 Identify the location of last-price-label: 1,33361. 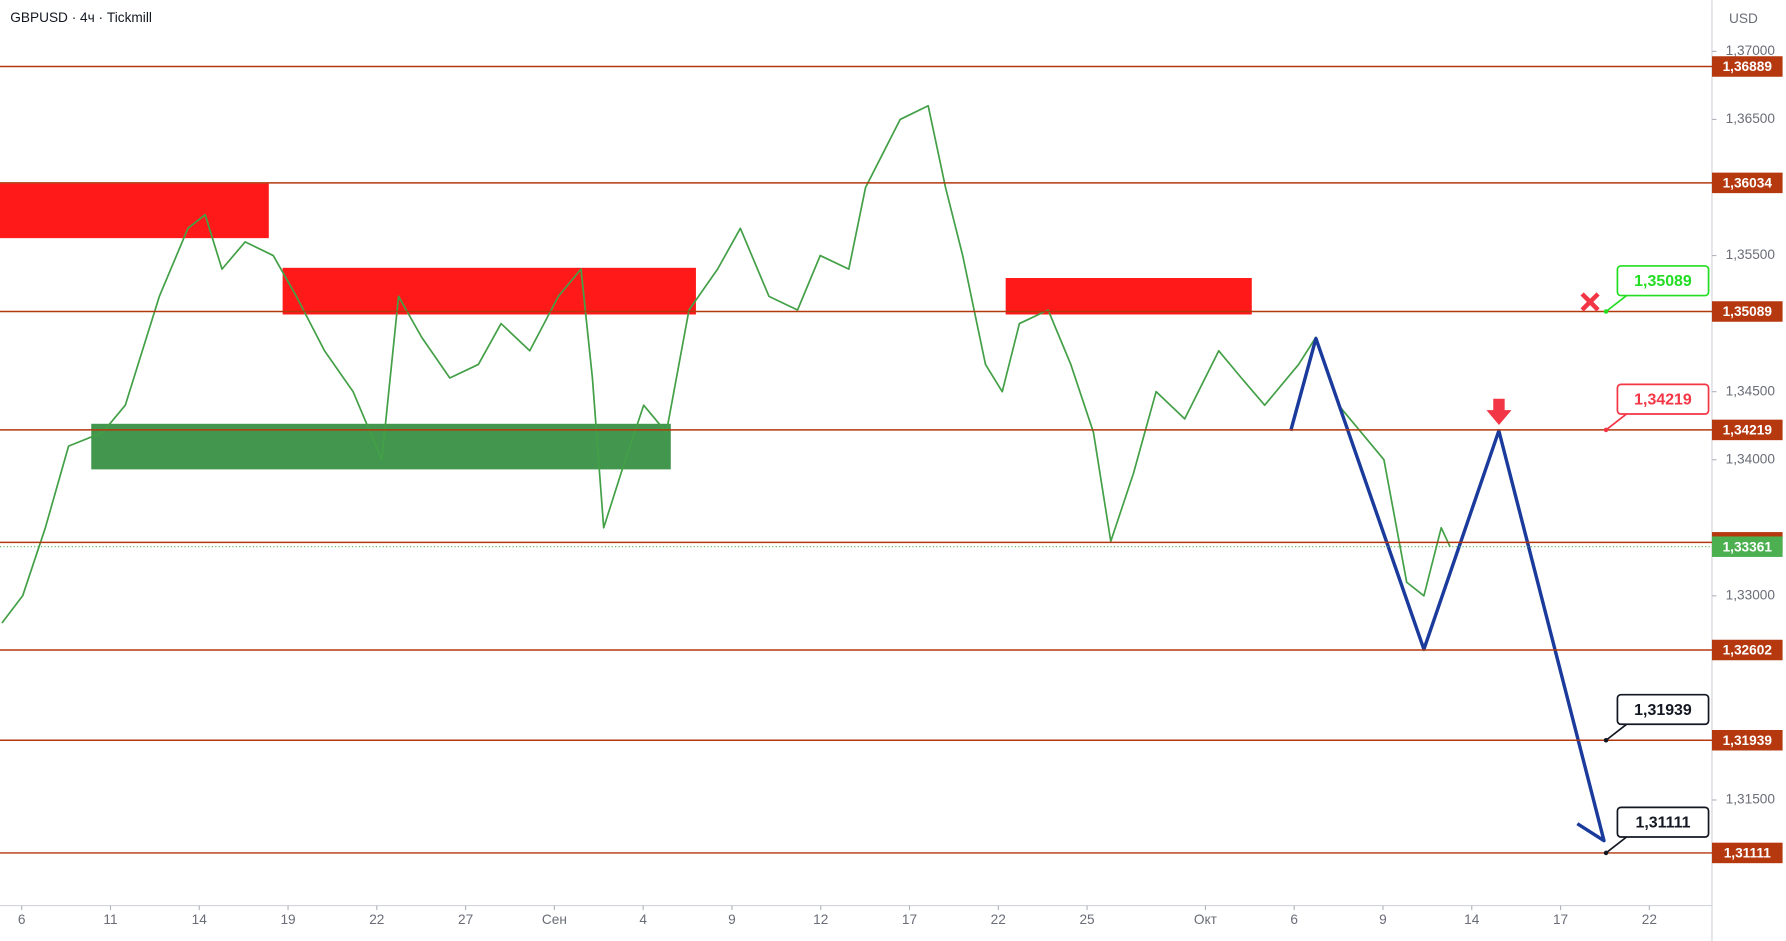
(1748, 546).